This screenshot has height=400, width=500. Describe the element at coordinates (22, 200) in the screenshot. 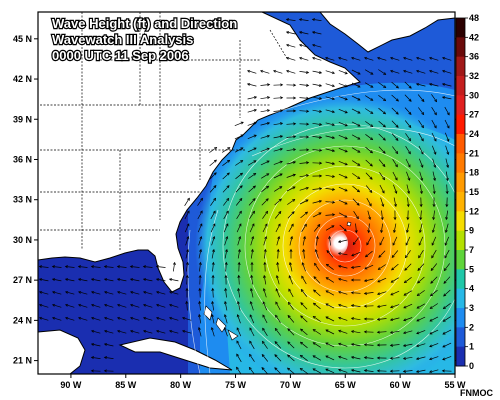

I see `lat-label: 33 N` at that location.